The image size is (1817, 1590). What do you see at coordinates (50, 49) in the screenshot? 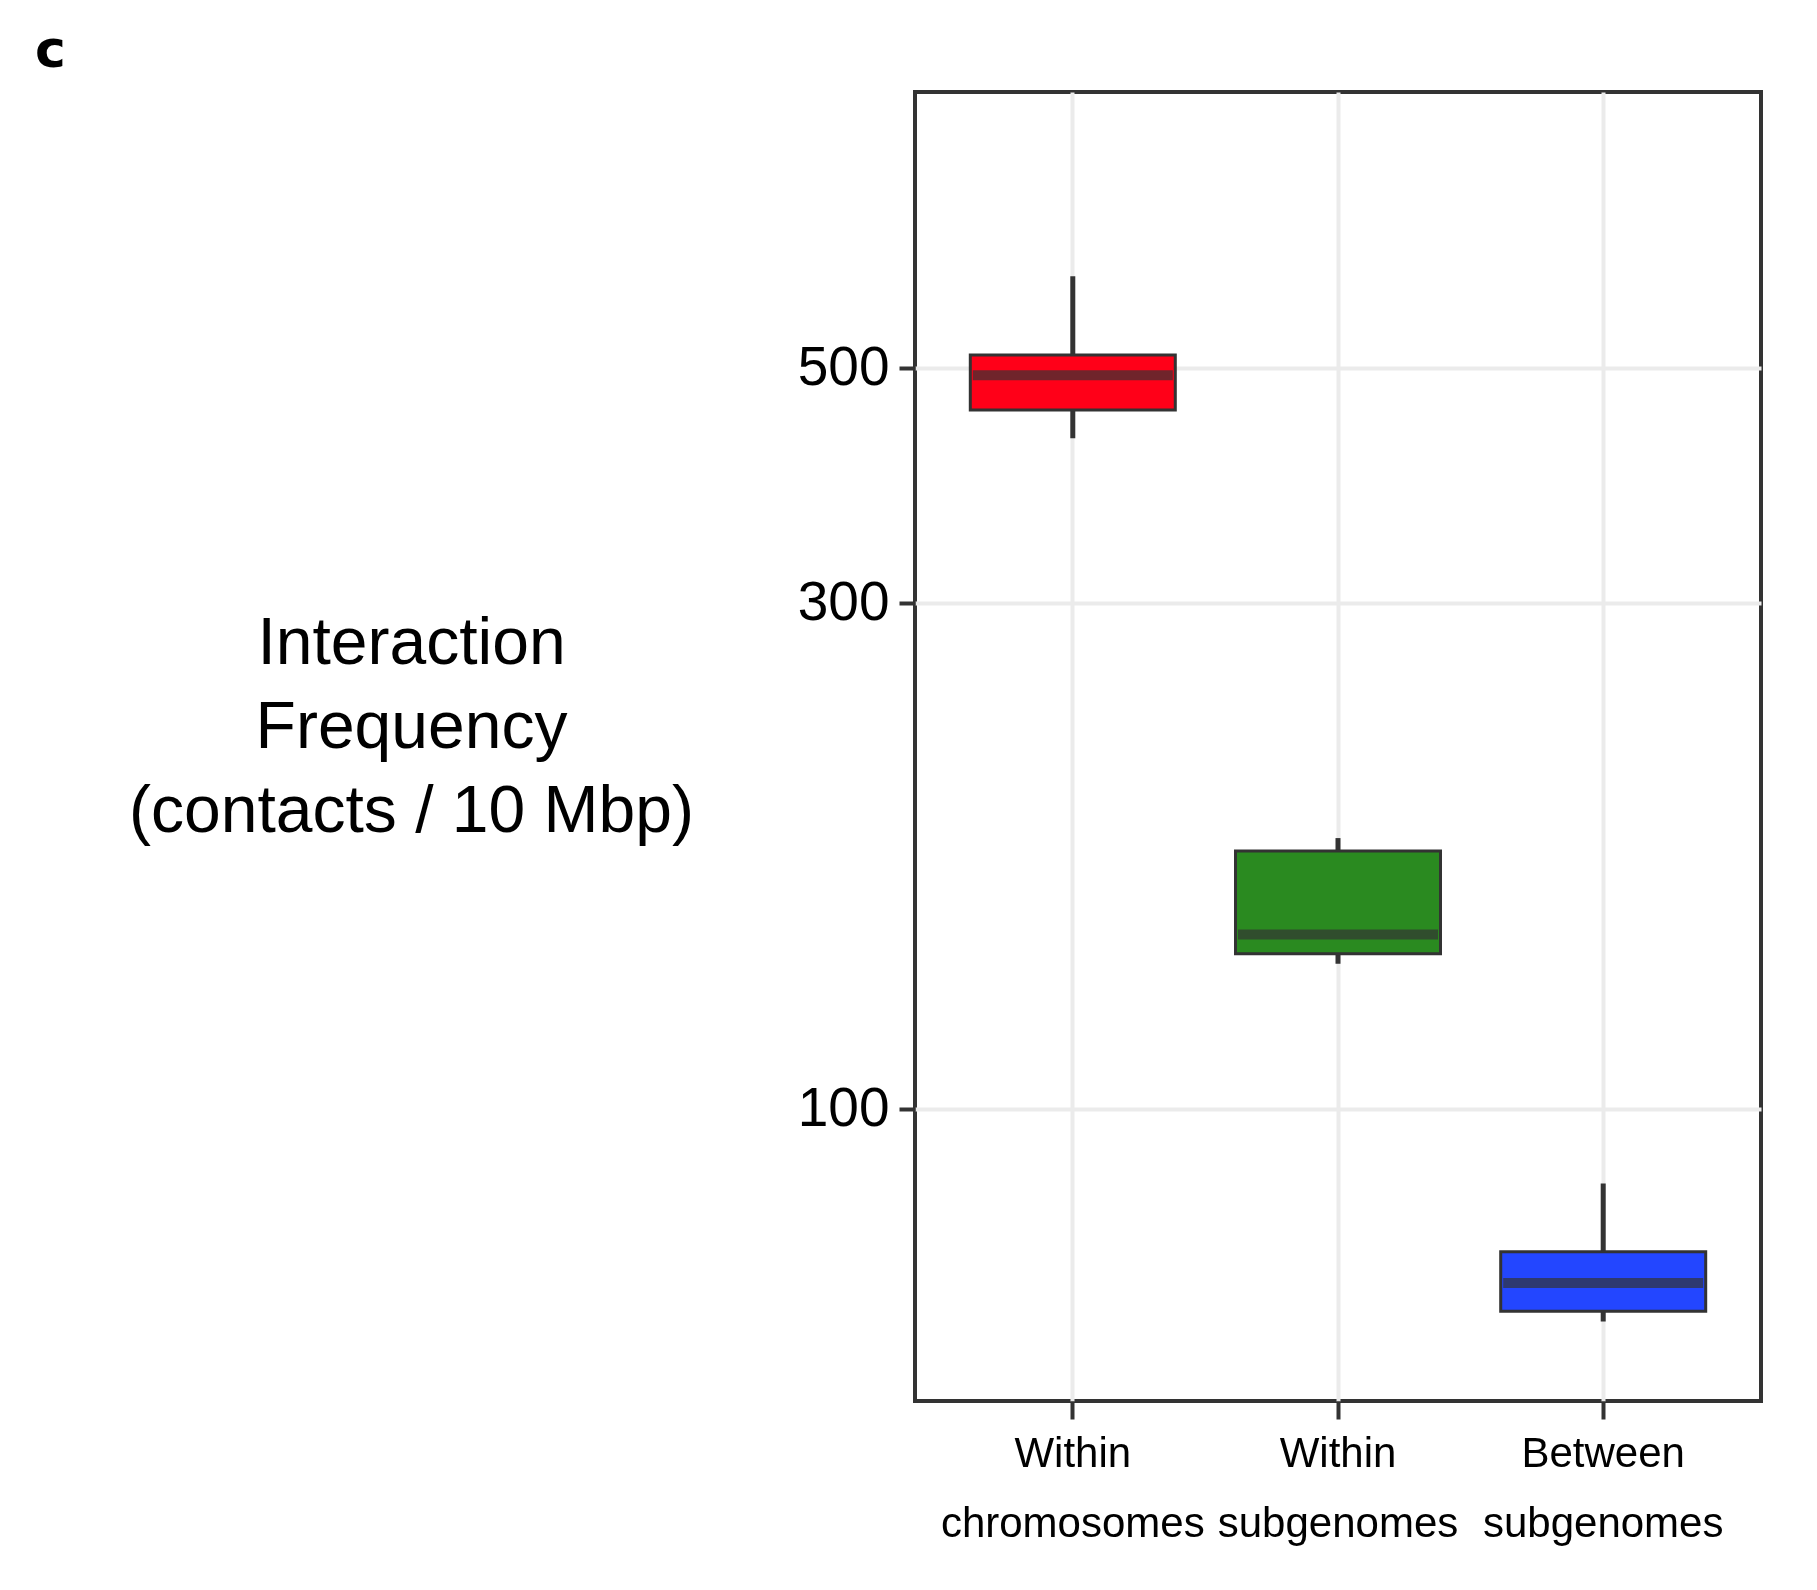
I see `text: c` at bounding box center [50, 49].